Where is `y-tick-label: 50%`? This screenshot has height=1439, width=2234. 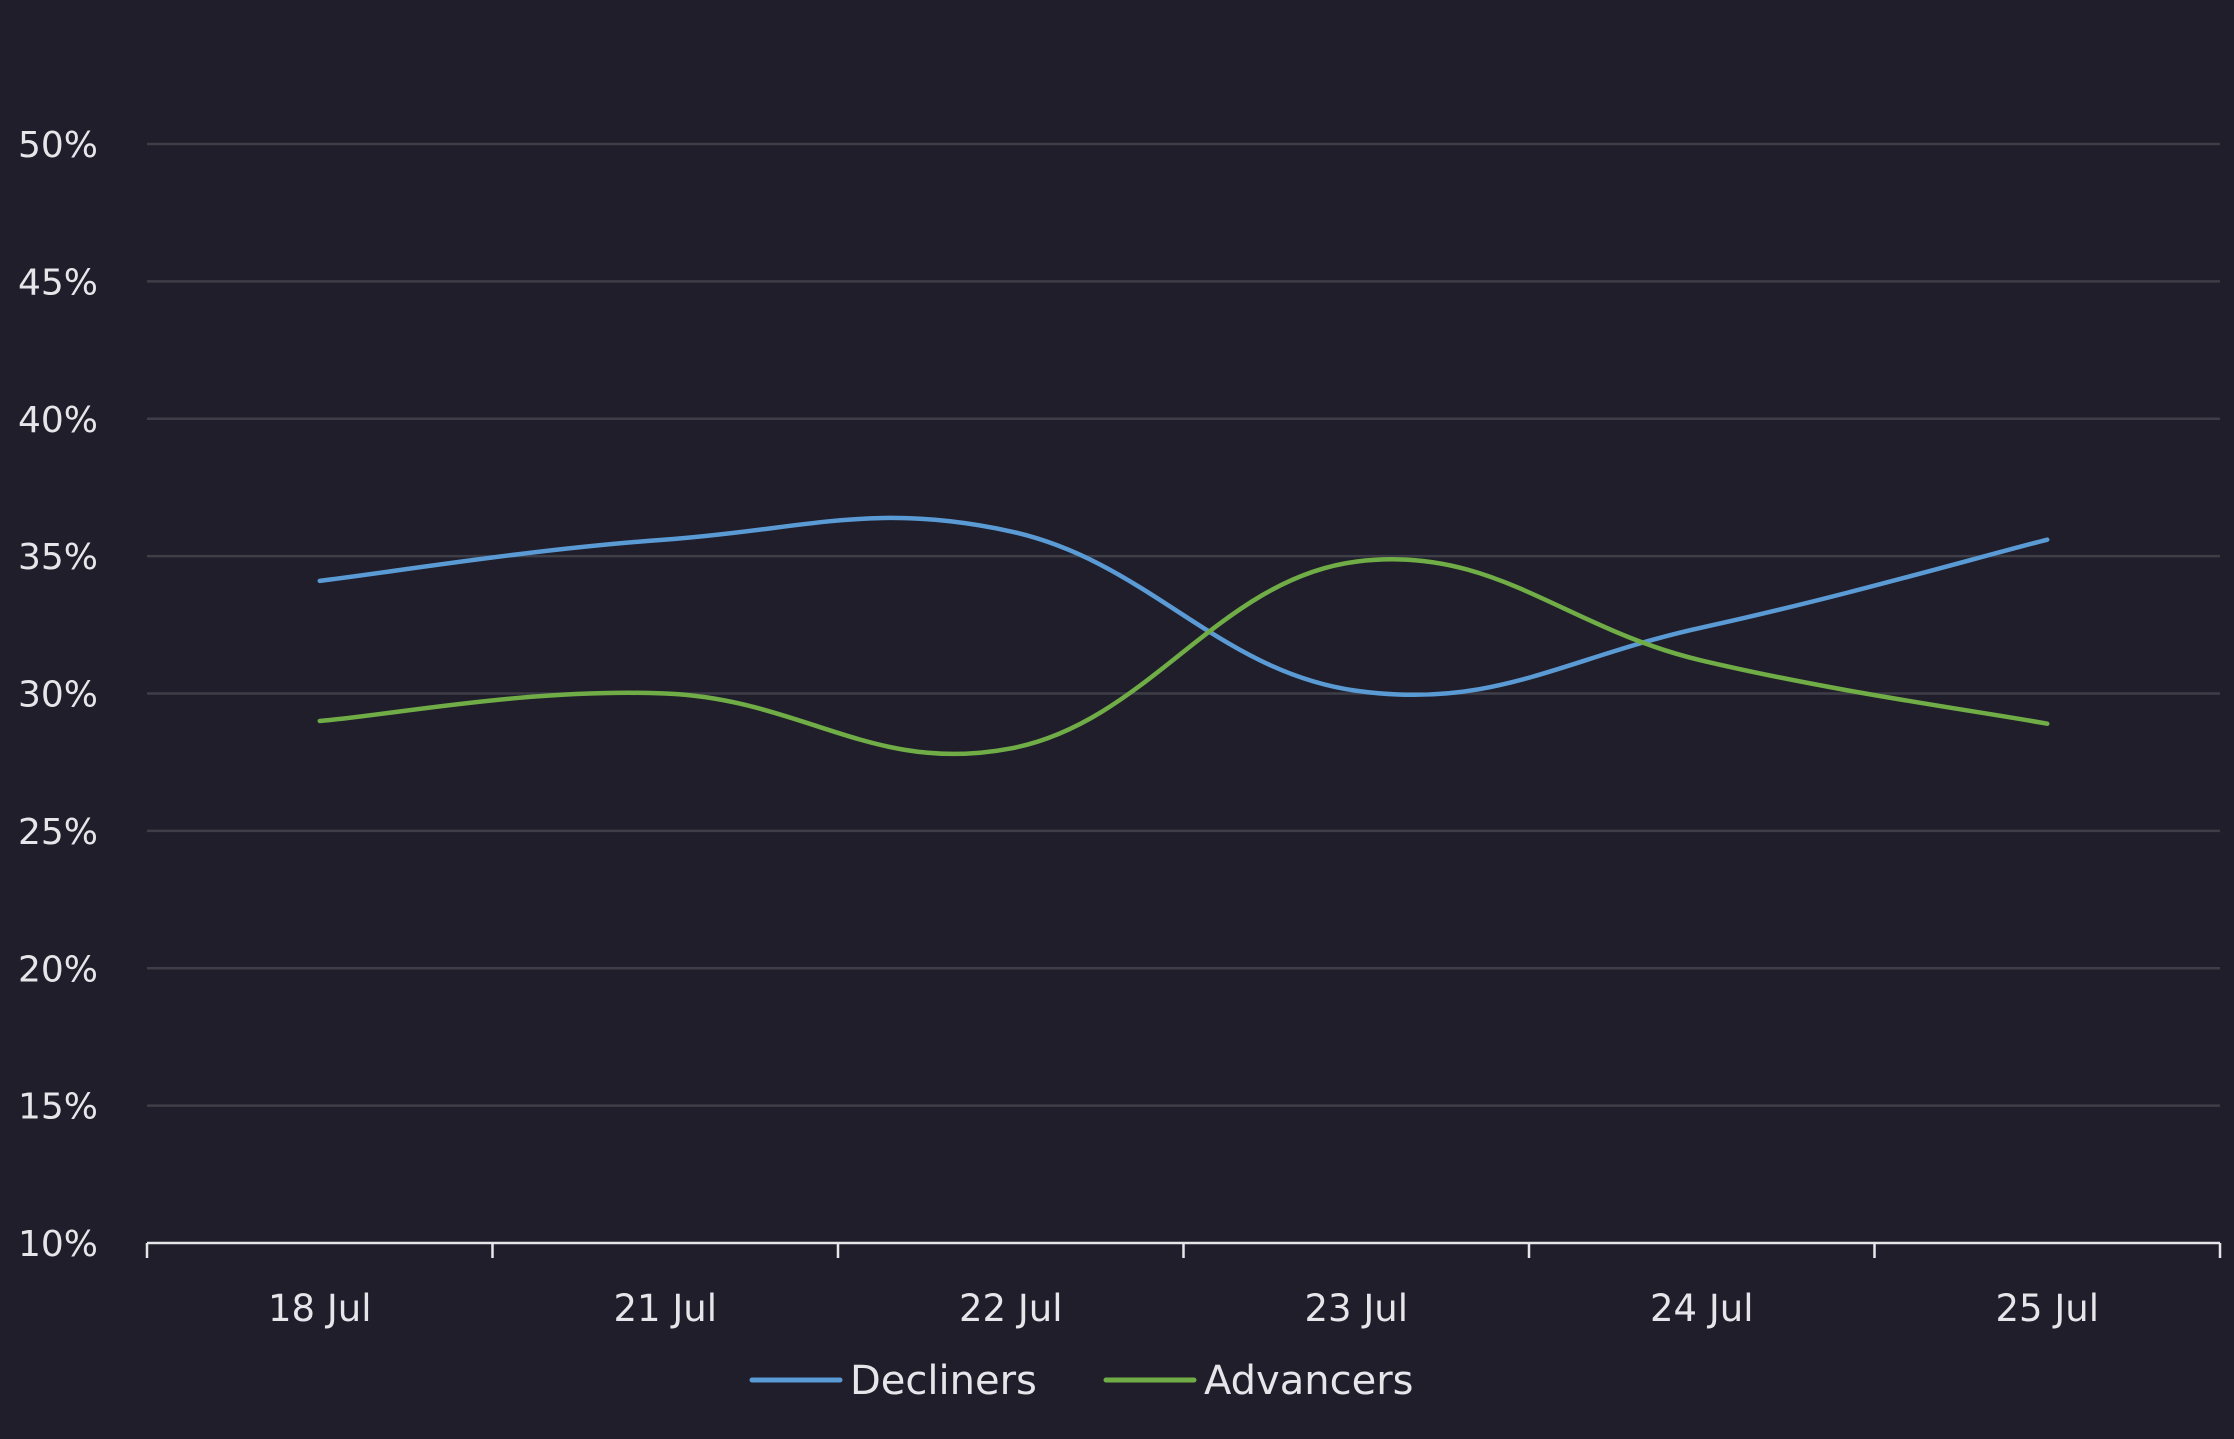
y-tick-label: 50% is located at coordinates (58, 145).